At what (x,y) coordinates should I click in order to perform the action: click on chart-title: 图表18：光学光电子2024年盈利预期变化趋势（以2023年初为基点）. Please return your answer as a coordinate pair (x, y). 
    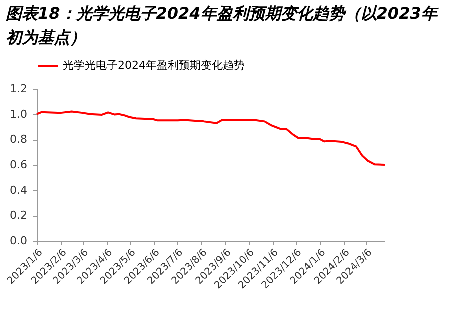
    Looking at the image, I should click on (222, 26).